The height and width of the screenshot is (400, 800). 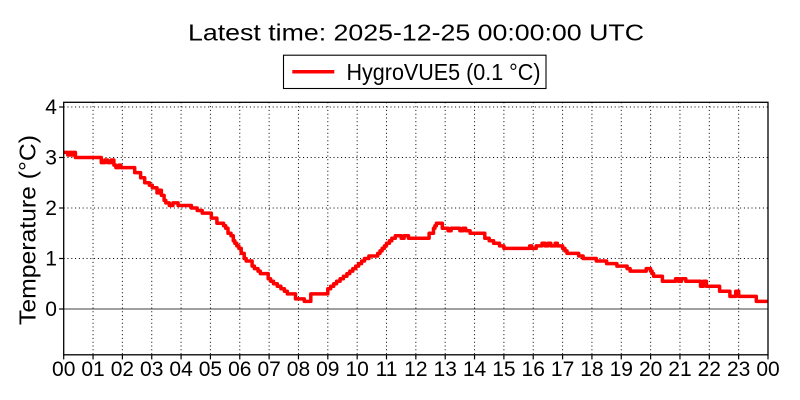 What do you see at coordinates (445, 369) in the screenshot?
I see `svg-text: 13` at bounding box center [445, 369].